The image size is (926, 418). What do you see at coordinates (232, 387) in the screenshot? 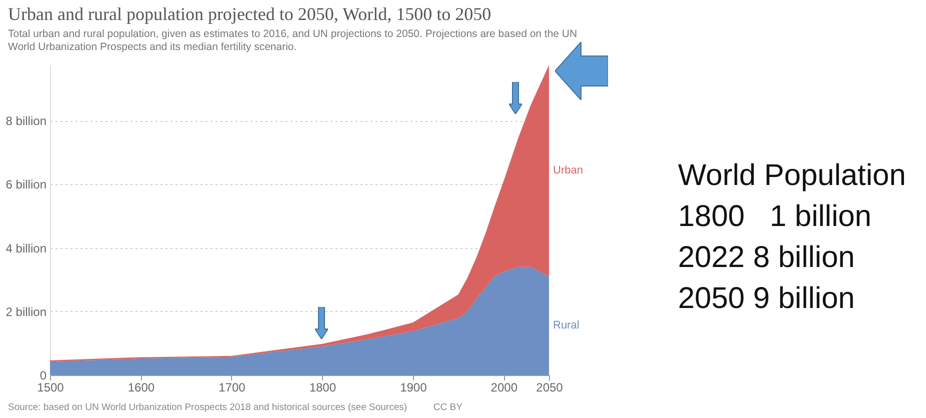
I see `x-tick-label: 1700` at bounding box center [232, 387].